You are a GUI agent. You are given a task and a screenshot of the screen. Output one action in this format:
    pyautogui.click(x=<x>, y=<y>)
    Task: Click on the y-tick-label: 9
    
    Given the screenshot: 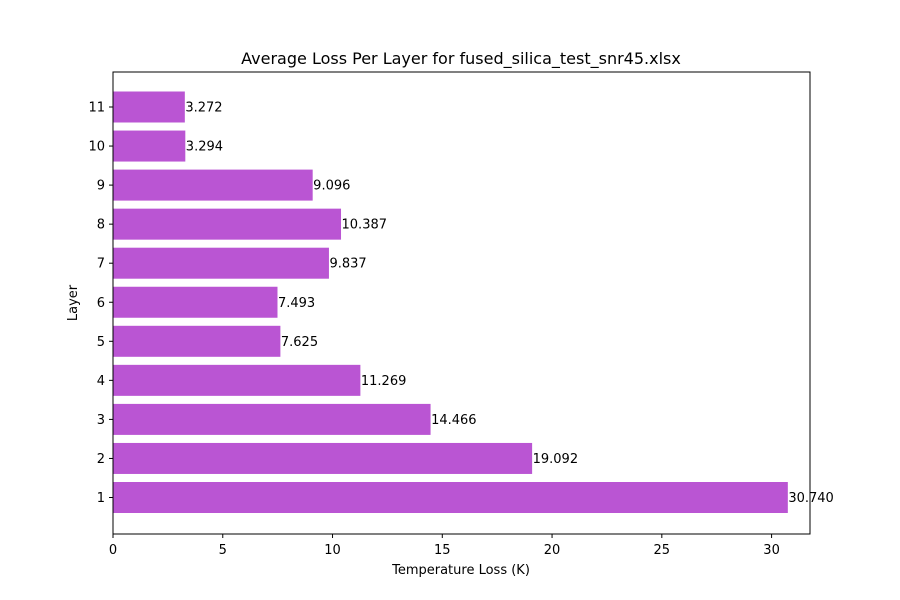 What is the action you would take?
    pyautogui.click(x=101, y=186)
    